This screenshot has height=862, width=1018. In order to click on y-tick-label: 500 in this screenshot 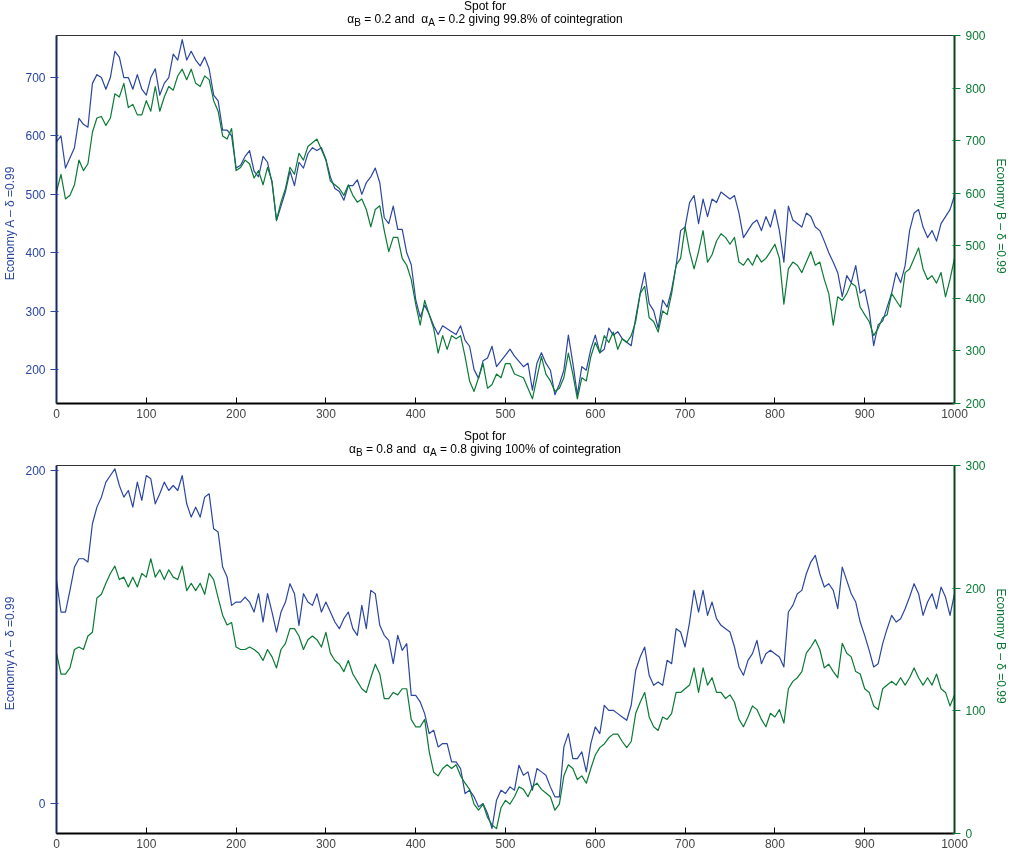, I will do `click(35, 194)`.